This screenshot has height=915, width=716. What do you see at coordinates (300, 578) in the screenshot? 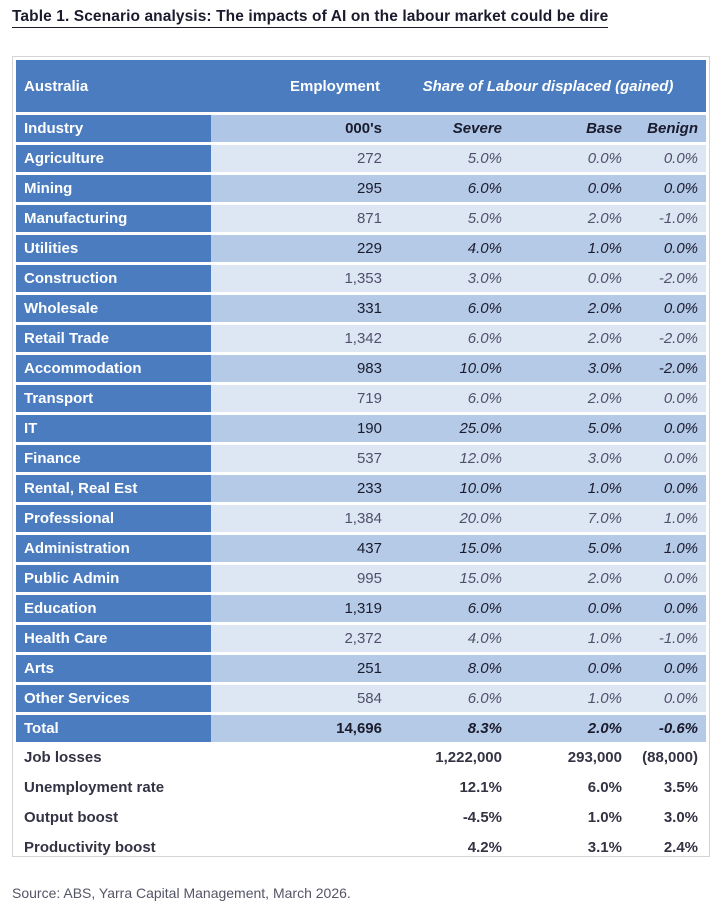
I see `employment-cell: 995` at bounding box center [300, 578].